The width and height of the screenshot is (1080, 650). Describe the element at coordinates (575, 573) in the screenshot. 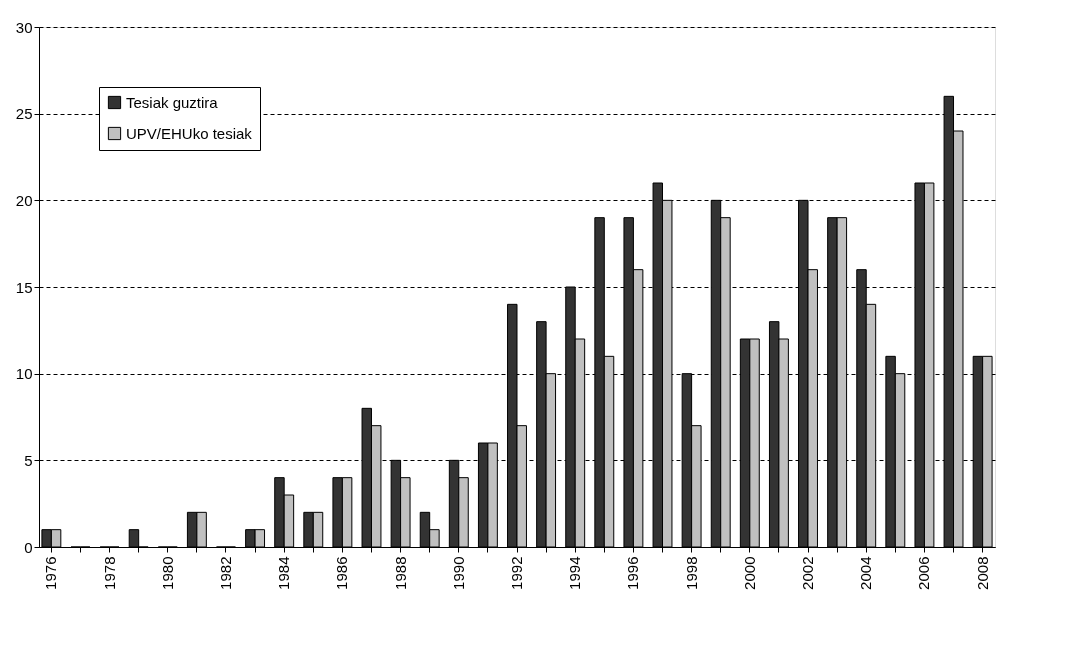

I see `x-tick-label: 1994` at that location.